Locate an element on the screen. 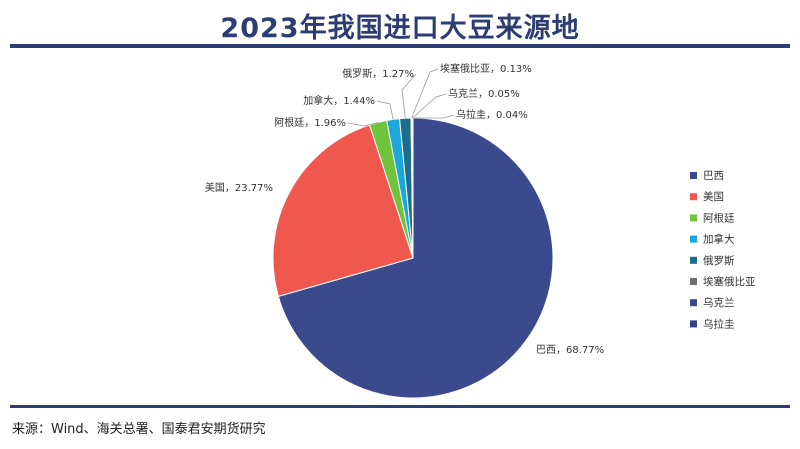  data-label-1: 巴西，68.77% is located at coordinates (570, 350).